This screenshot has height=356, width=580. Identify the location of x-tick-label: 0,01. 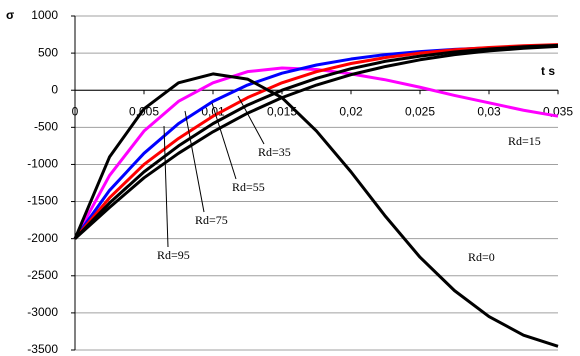
(213, 111).